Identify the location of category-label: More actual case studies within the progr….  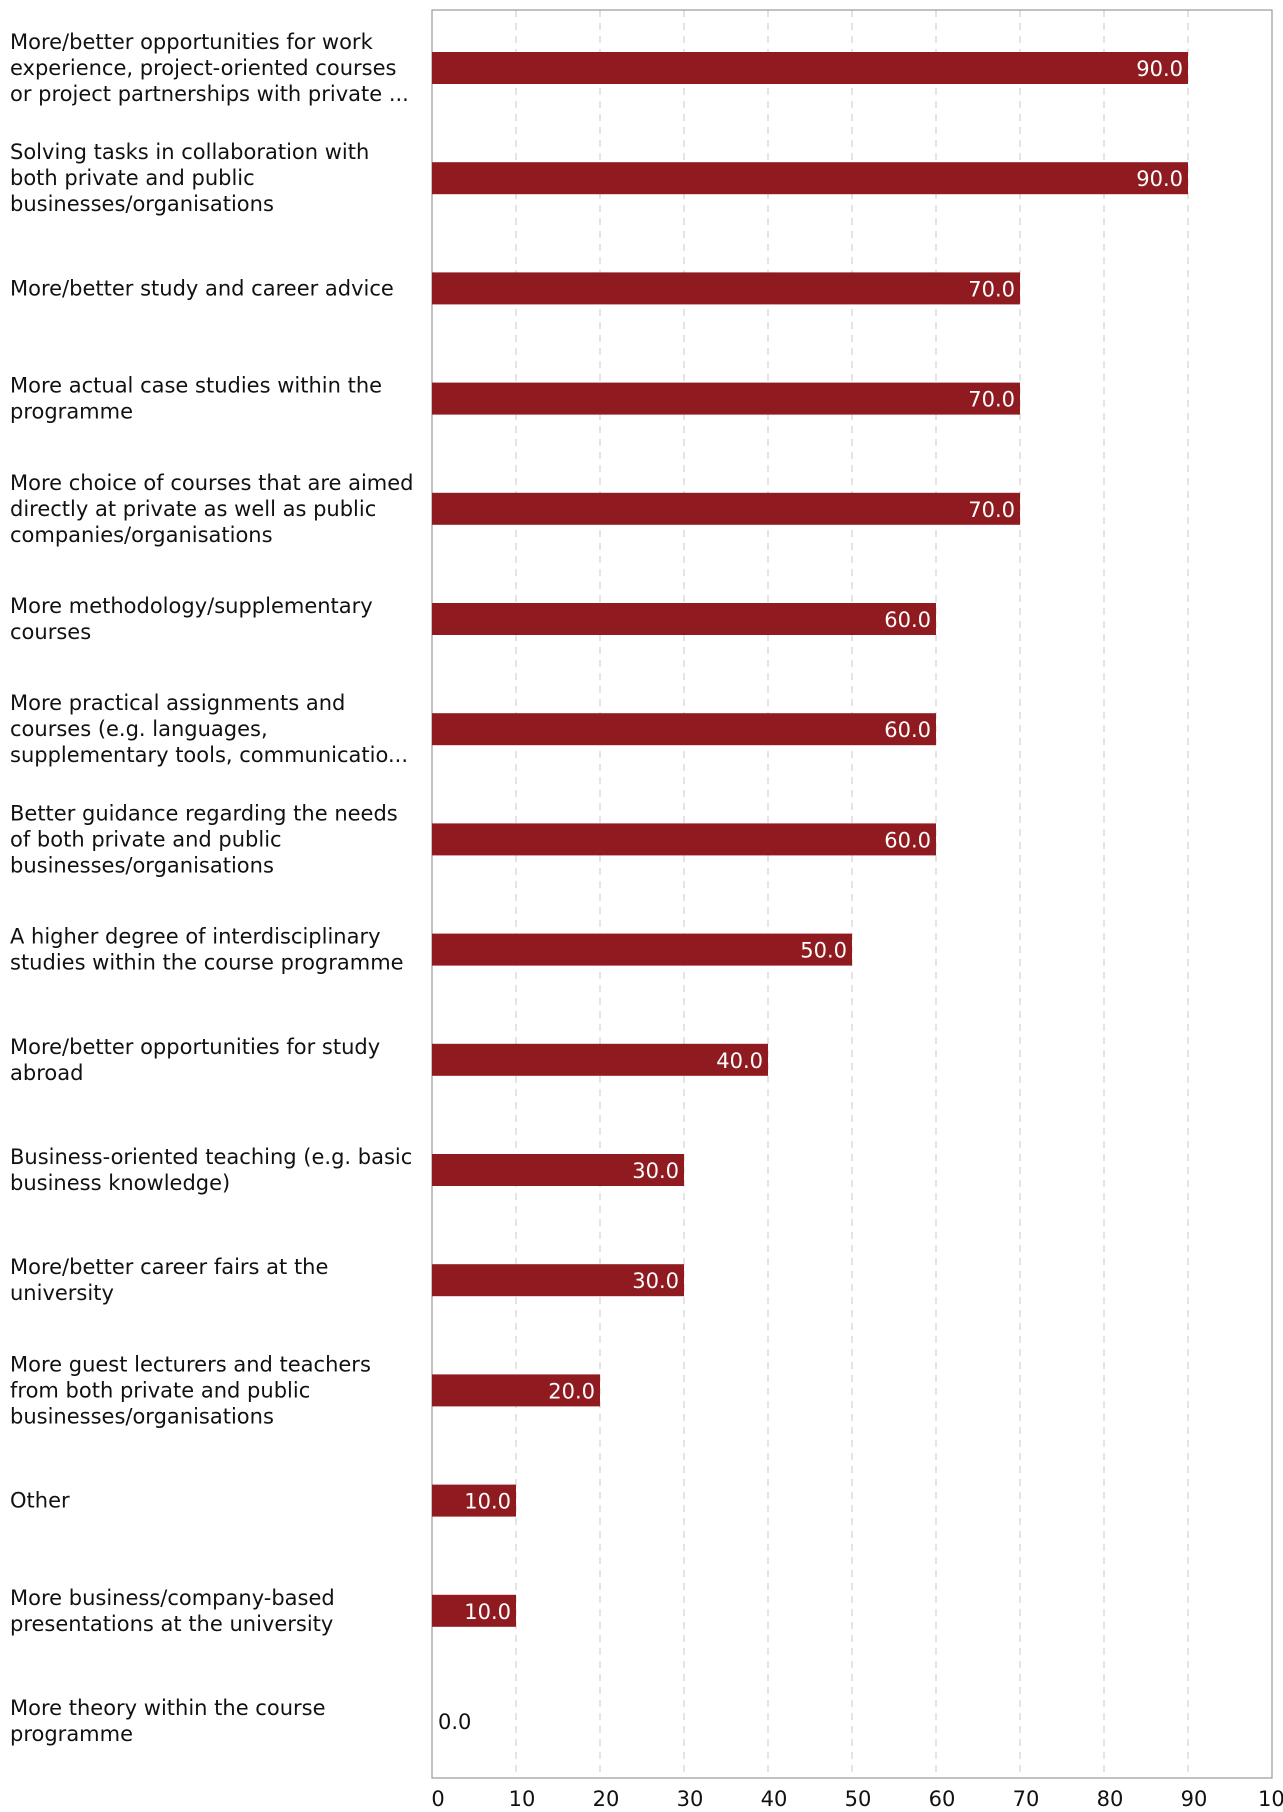
(196, 399).